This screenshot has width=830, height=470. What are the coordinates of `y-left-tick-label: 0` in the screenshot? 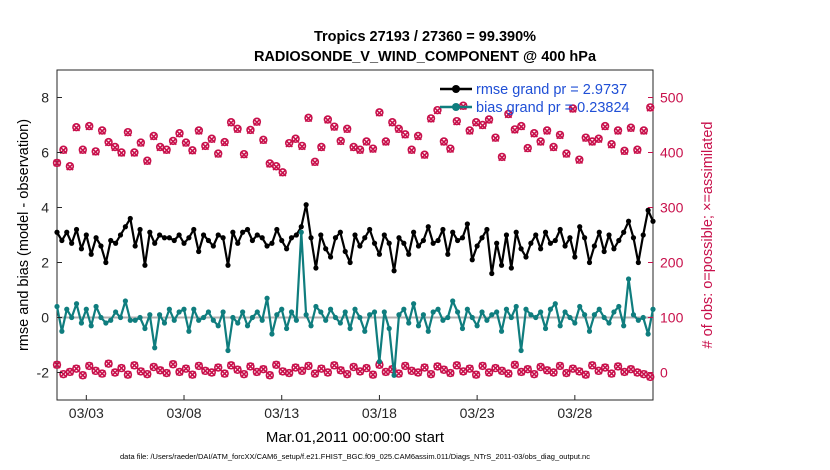 It's located at (45, 318).